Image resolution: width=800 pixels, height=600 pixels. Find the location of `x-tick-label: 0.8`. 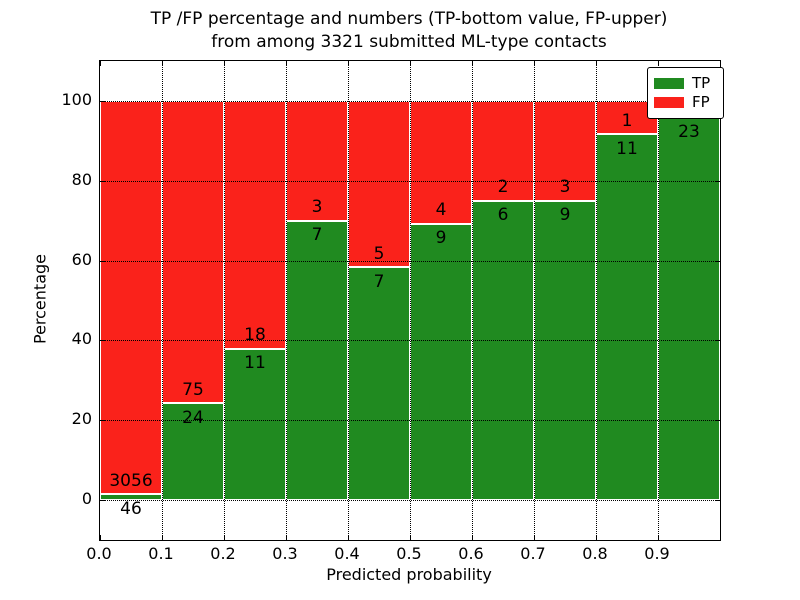

x-tick-label: 0.8 is located at coordinates (595, 553).